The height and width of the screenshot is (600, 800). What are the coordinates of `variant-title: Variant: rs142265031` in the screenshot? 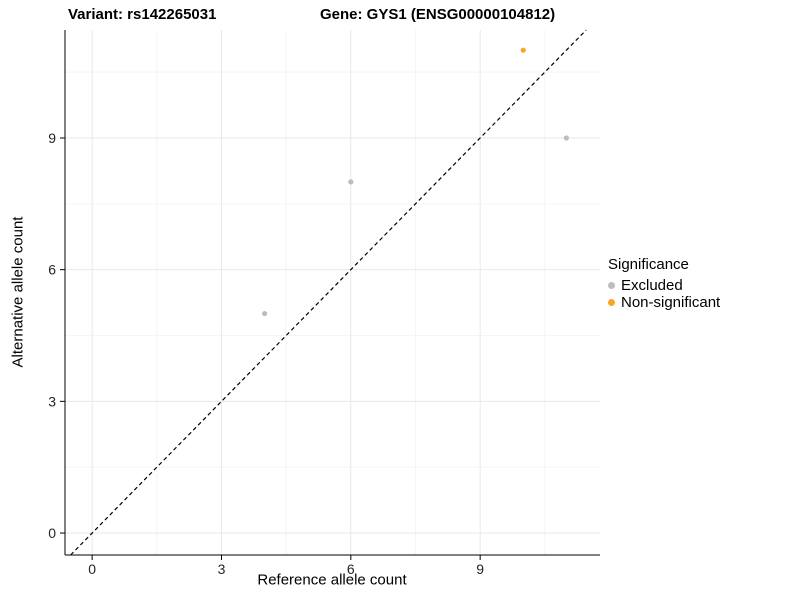 It's located at (142, 14).